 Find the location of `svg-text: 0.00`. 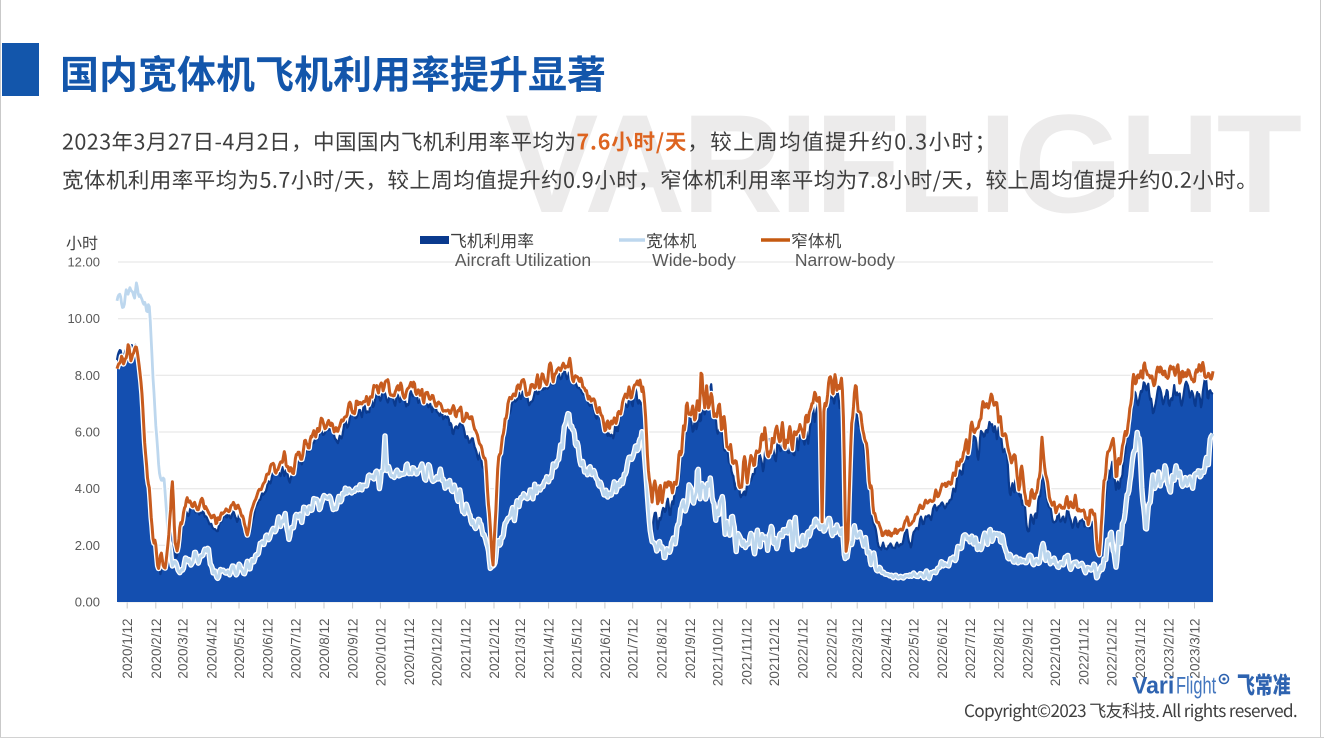

svg-text: 0.00 is located at coordinates (87, 602).